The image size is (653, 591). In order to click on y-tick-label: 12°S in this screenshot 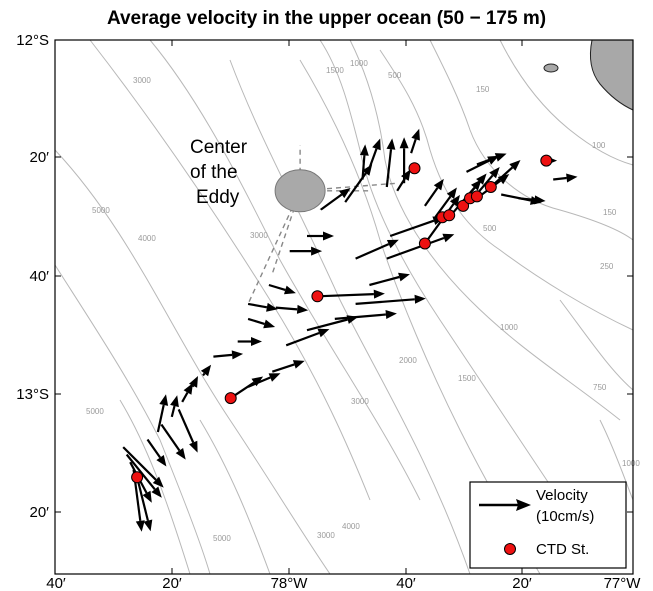, I will do `click(32, 40)`.